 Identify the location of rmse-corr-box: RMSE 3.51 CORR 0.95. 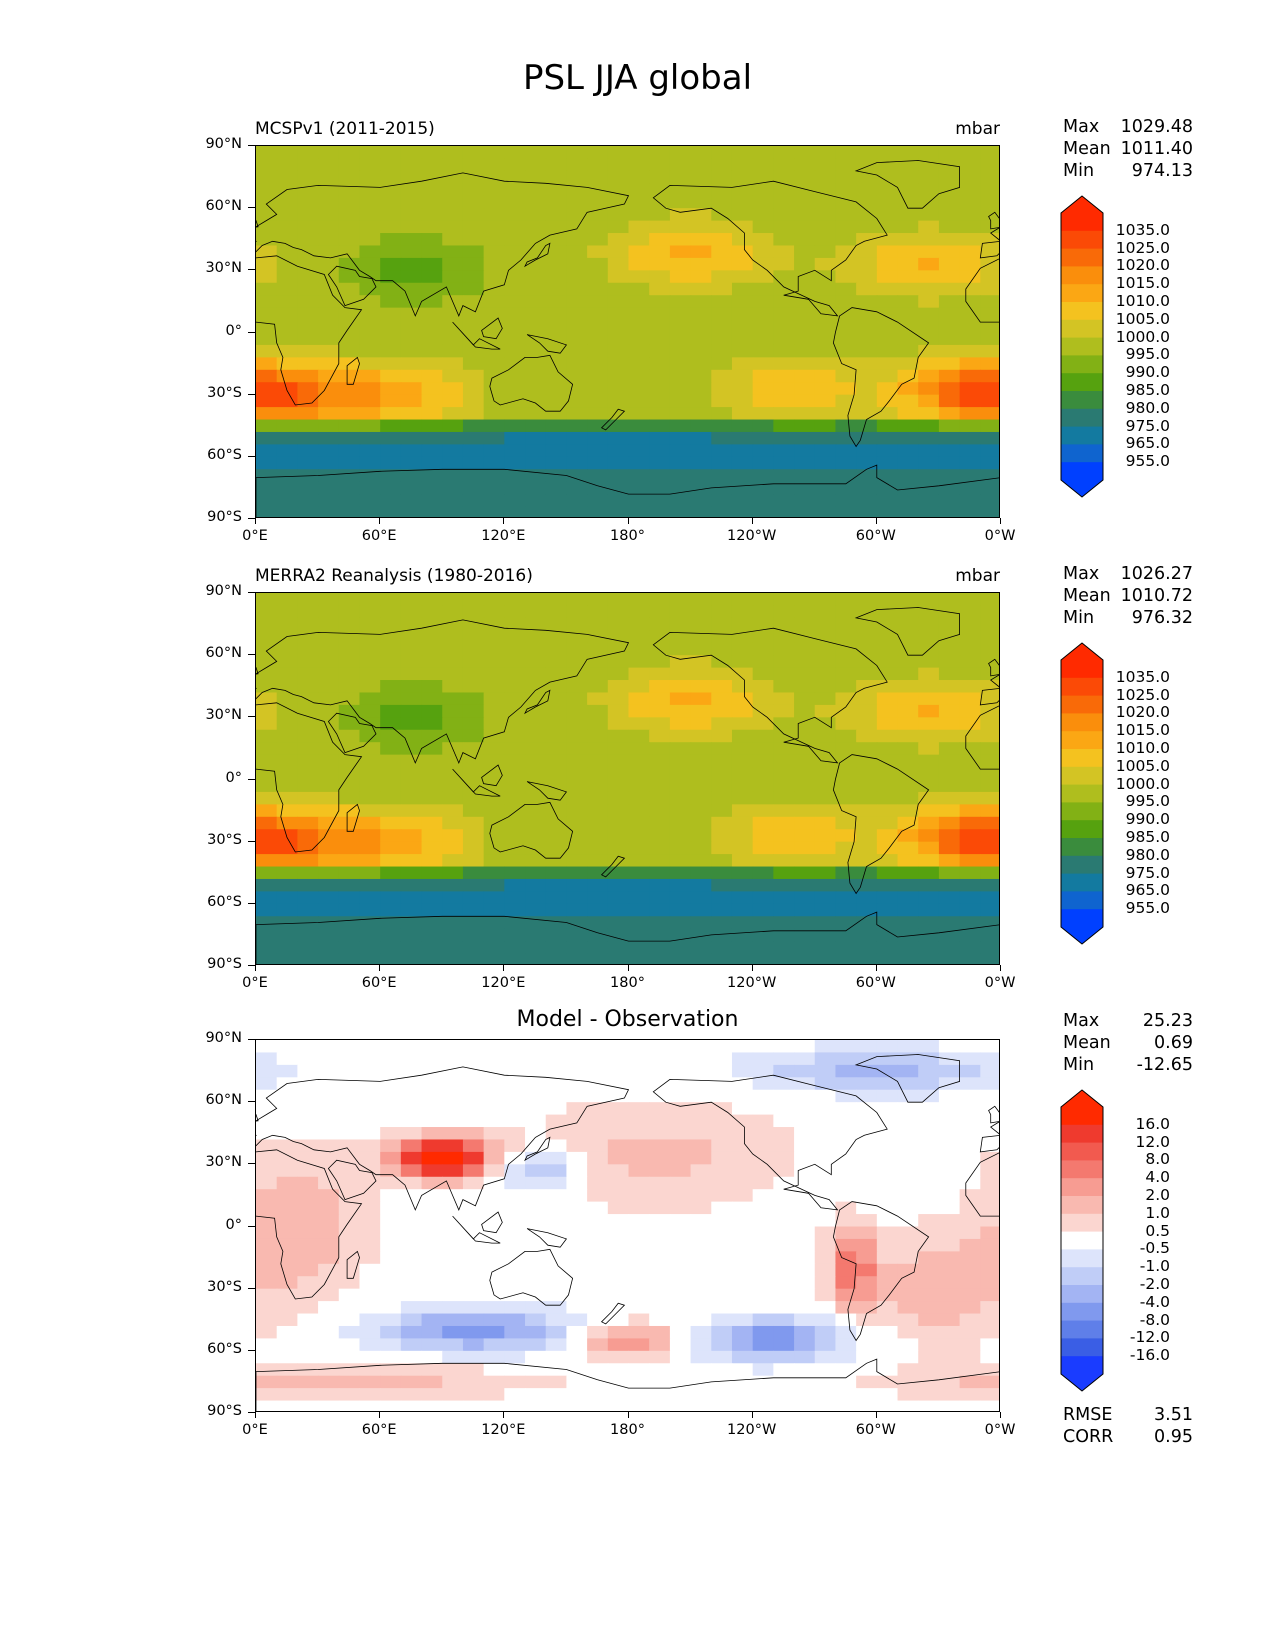
(1128, 1426).